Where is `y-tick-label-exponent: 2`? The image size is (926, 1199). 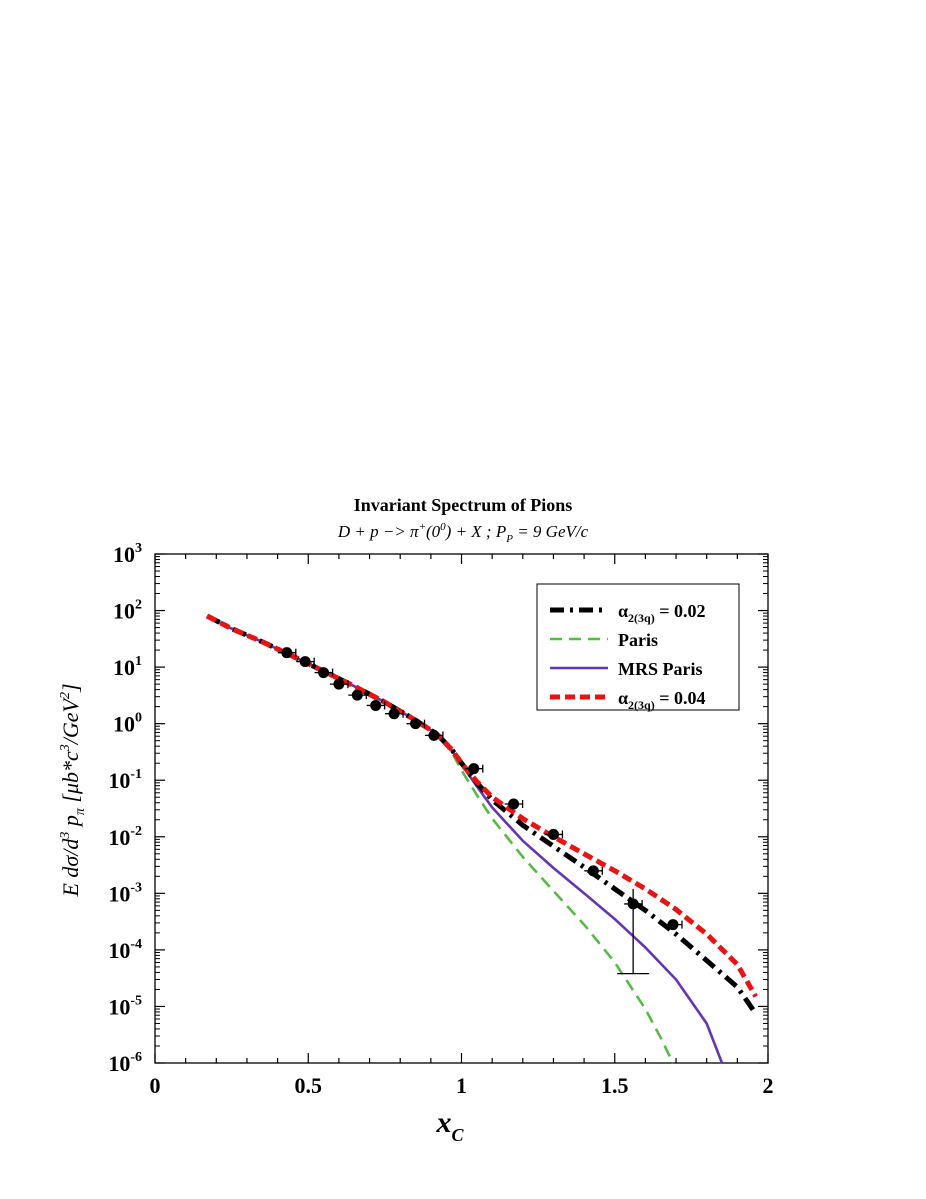
y-tick-label-exponent: 2 is located at coordinates (138, 605).